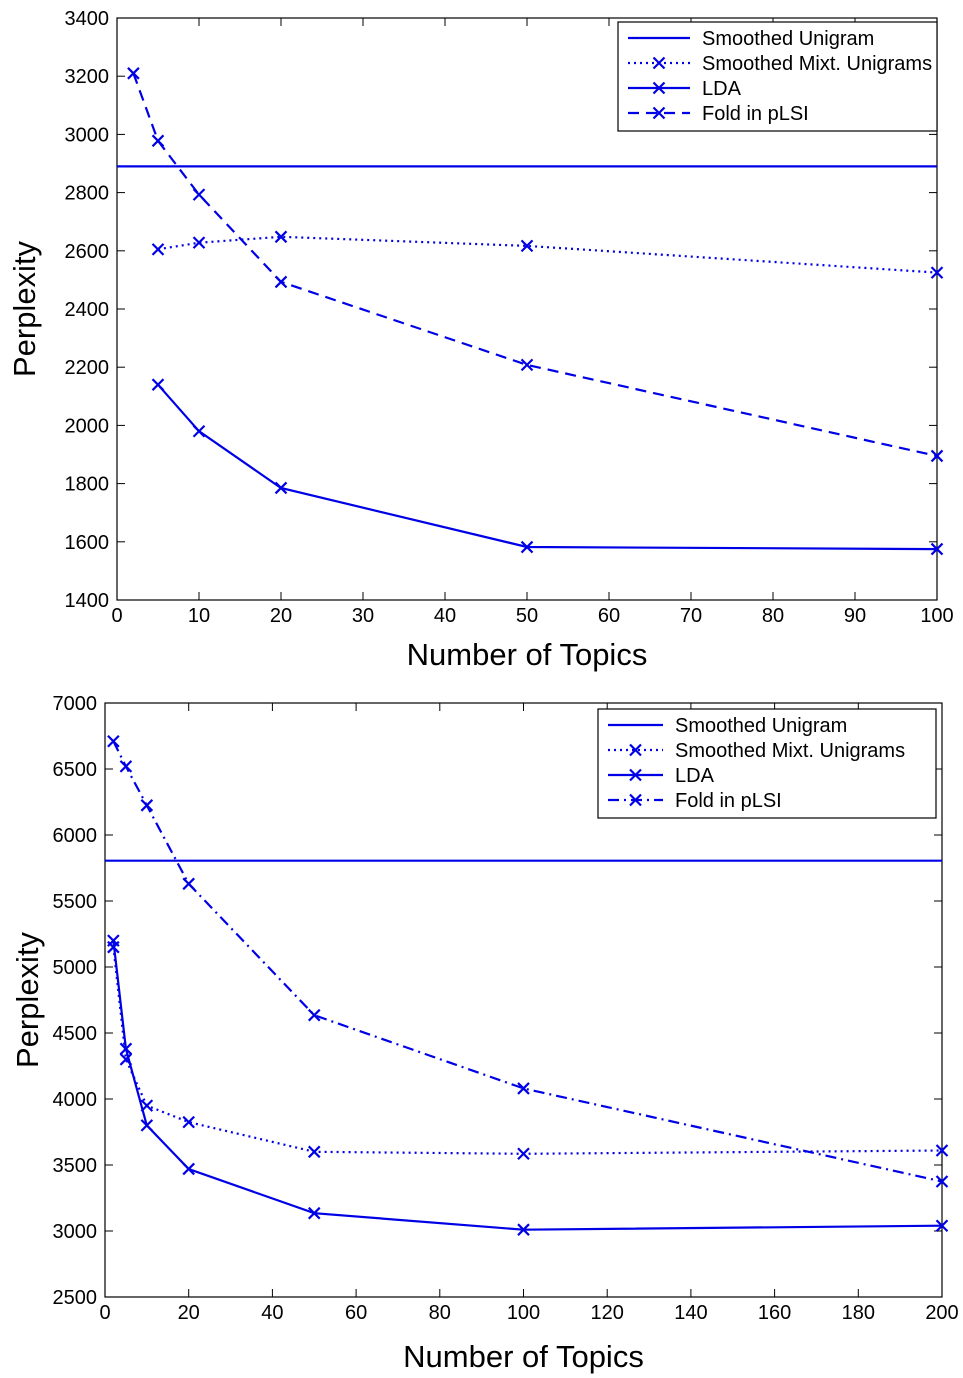 Image resolution: width=963 pixels, height=1378 pixels. I want to click on y-tick-label: 3500, so click(75, 1166).